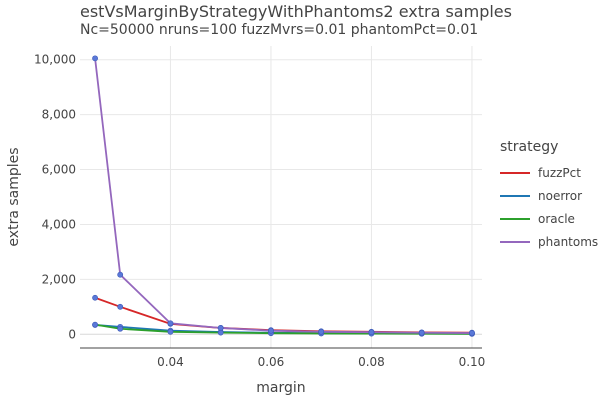 This screenshot has height=400, width=600. What do you see at coordinates (568, 242) in the screenshot?
I see `legend-item-label: phantoms` at bounding box center [568, 242].